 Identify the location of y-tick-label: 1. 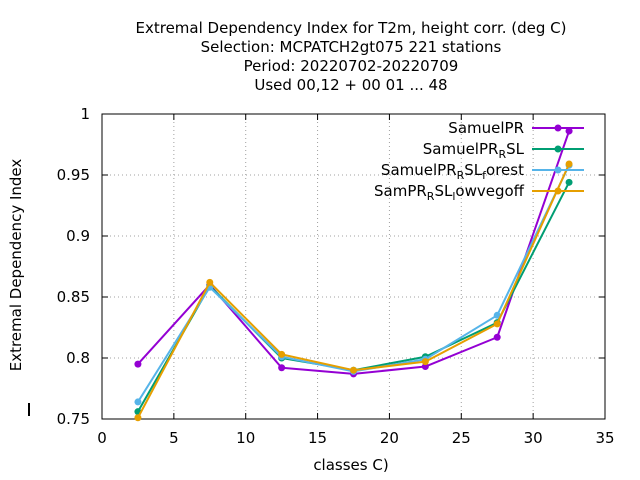
(85, 114).